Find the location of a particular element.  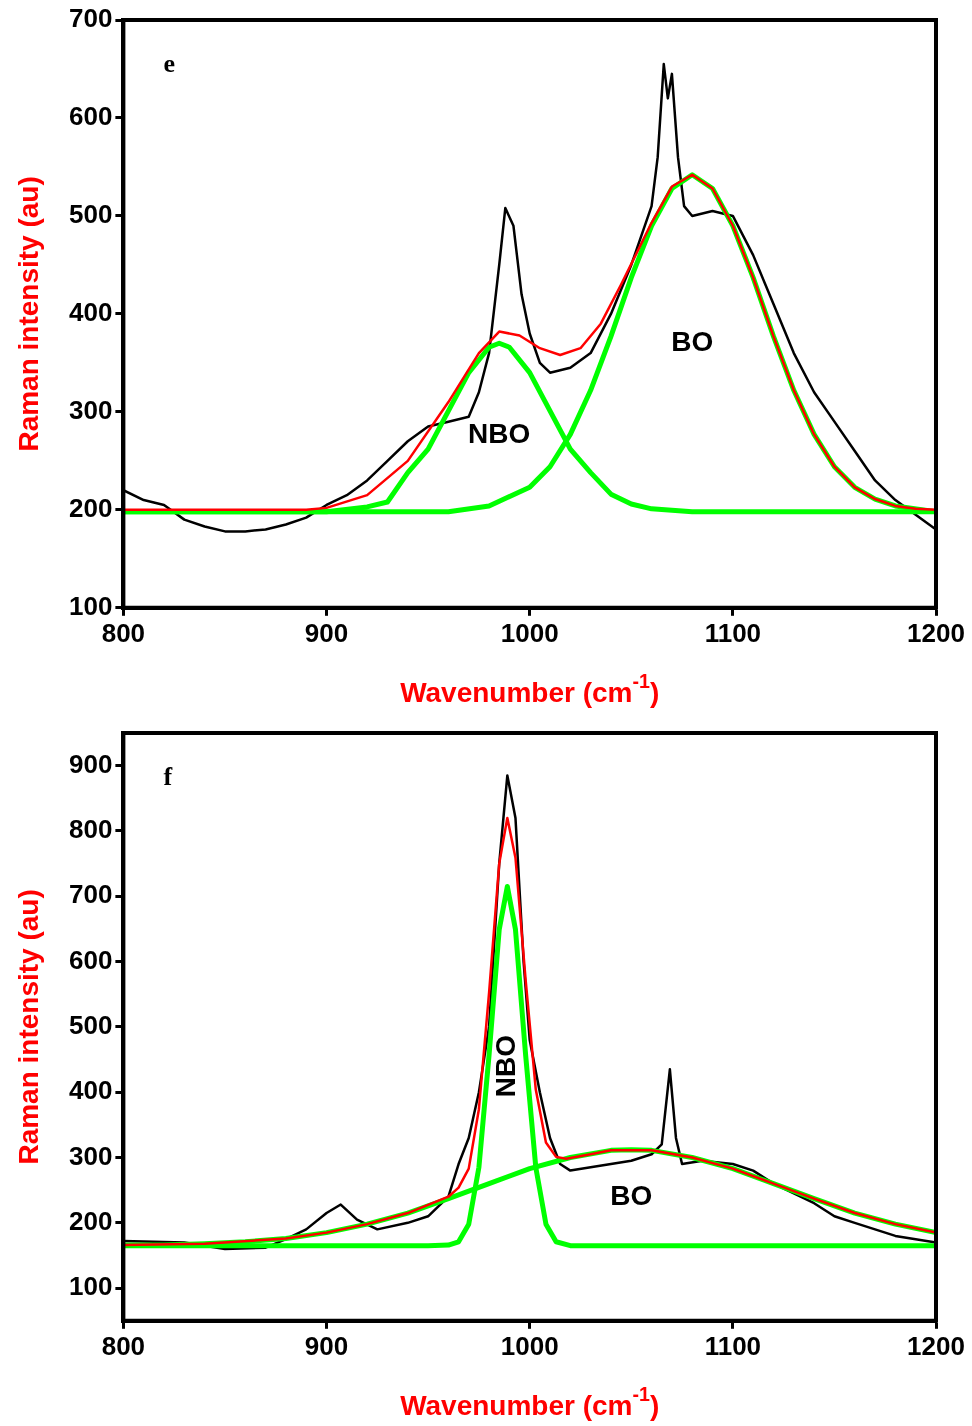

annotation: e is located at coordinates (169, 63).